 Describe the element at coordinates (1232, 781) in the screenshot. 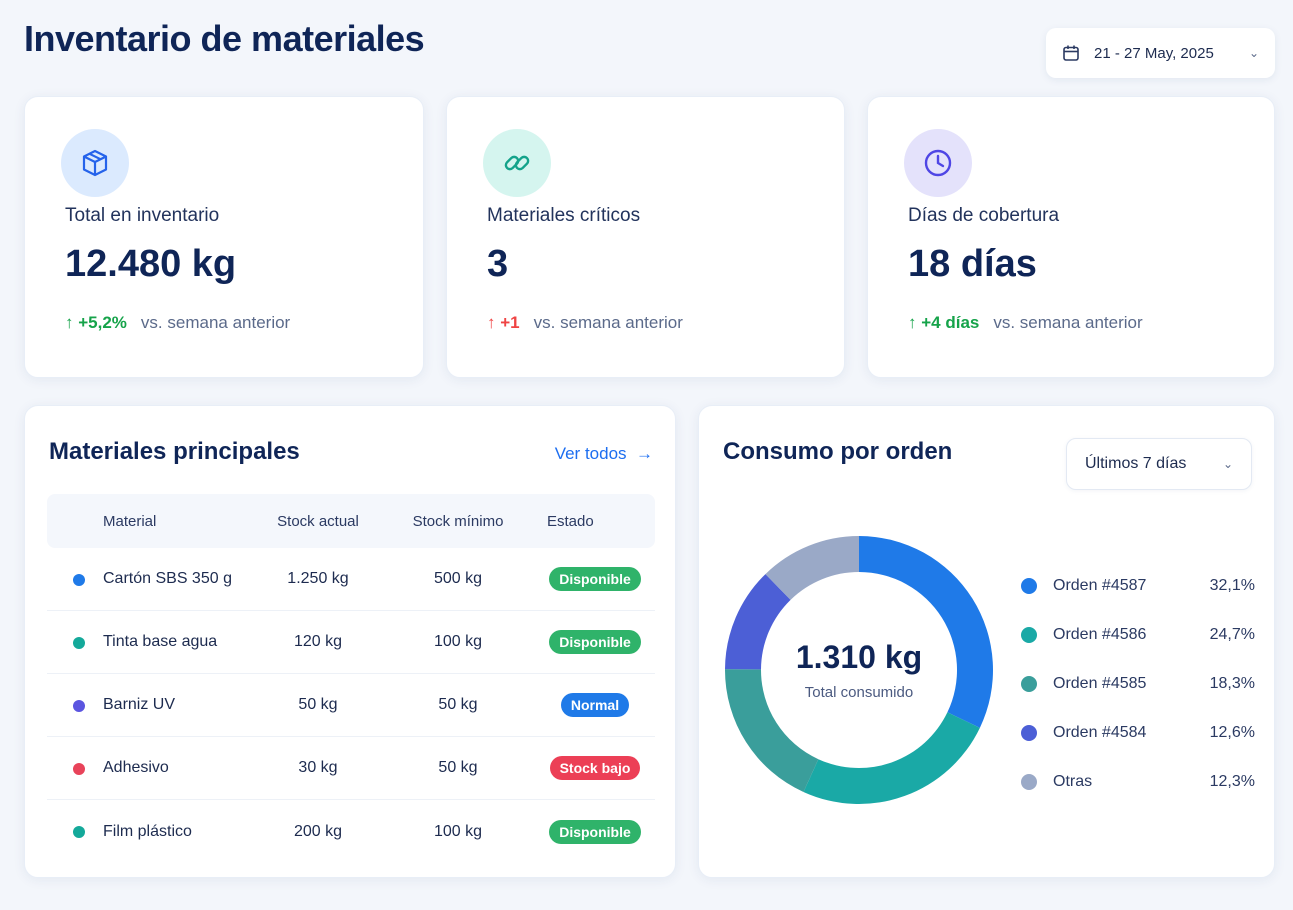

I see `legend-value: 12,3%` at that location.